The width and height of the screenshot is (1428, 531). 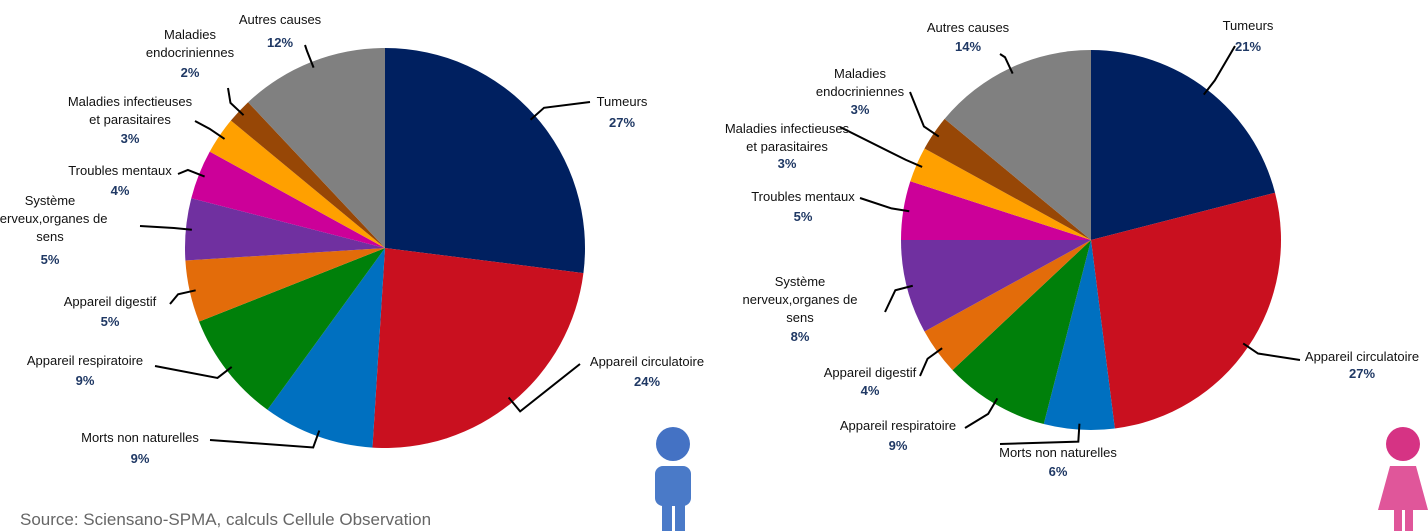 What do you see at coordinates (190, 72) in the screenshot?
I see `slice-value: 2%` at bounding box center [190, 72].